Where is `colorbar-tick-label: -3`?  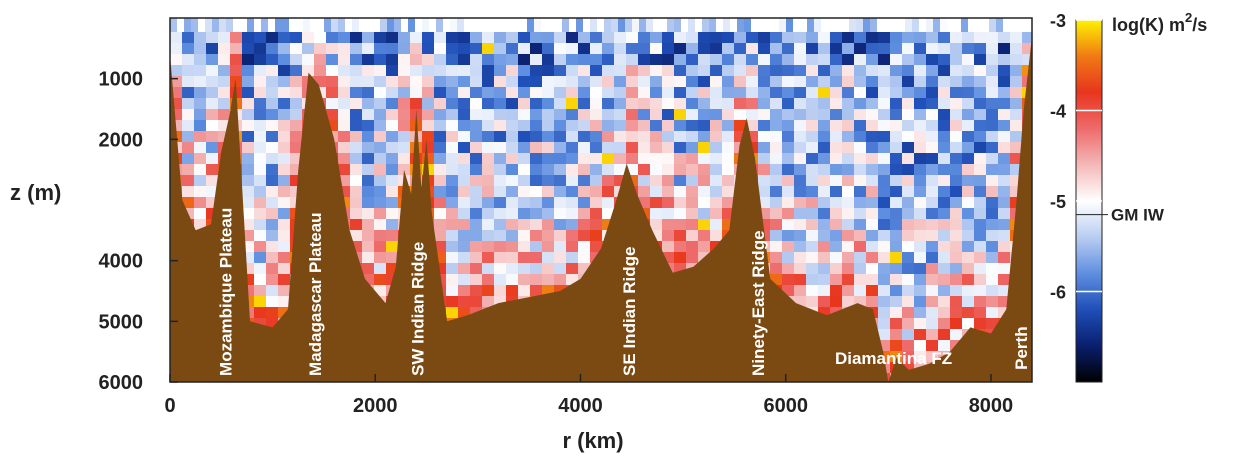
colorbar-tick-label: -3 is located at coordinates (1058, 21).